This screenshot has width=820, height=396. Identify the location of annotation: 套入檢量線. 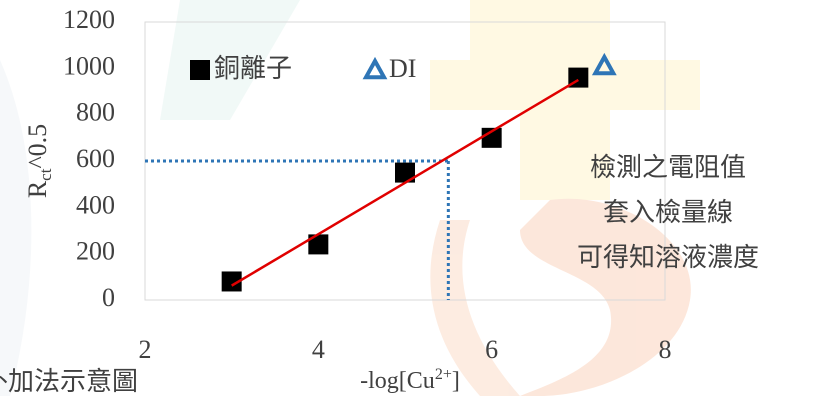
(668, 212).